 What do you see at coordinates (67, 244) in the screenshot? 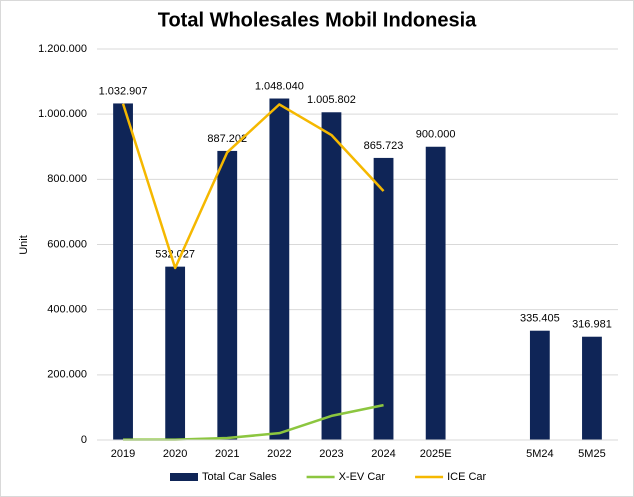
I see `y-tick-label: 600.000` at bounding box center [67, 244].